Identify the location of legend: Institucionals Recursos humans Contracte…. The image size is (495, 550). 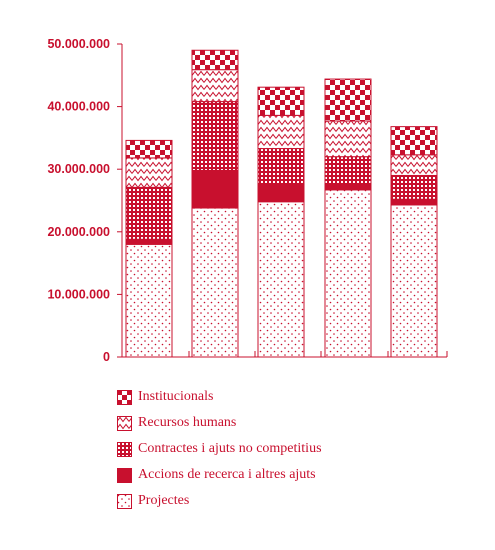
(219, 449).